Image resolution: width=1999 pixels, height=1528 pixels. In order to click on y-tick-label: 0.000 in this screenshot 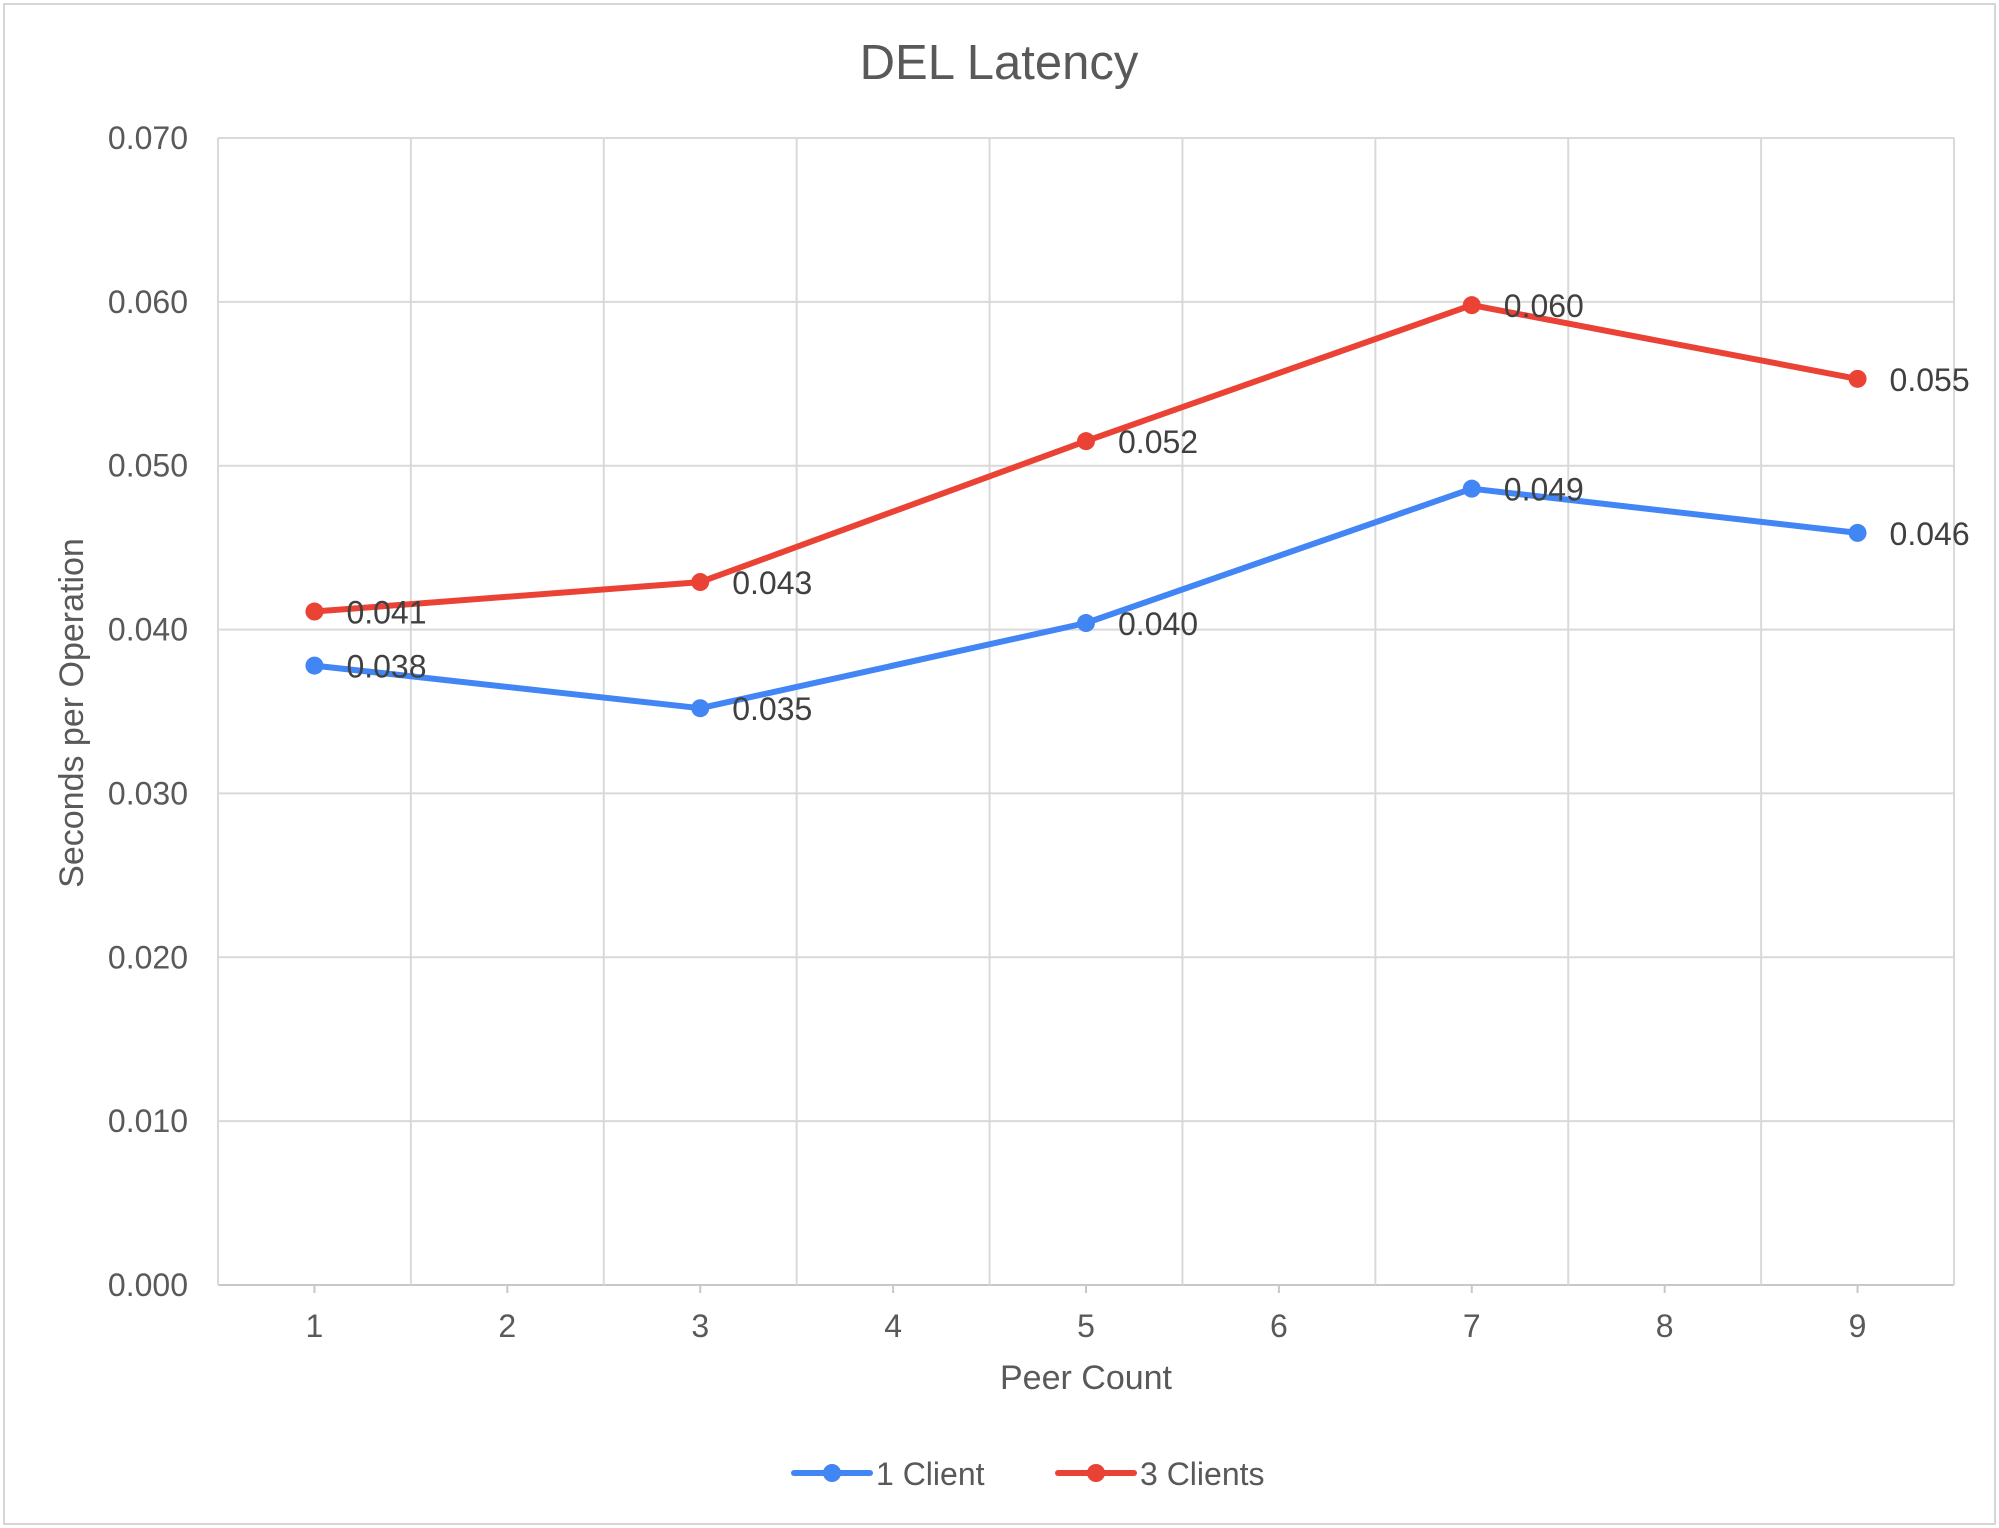, I will do `click(148, 1285)`.